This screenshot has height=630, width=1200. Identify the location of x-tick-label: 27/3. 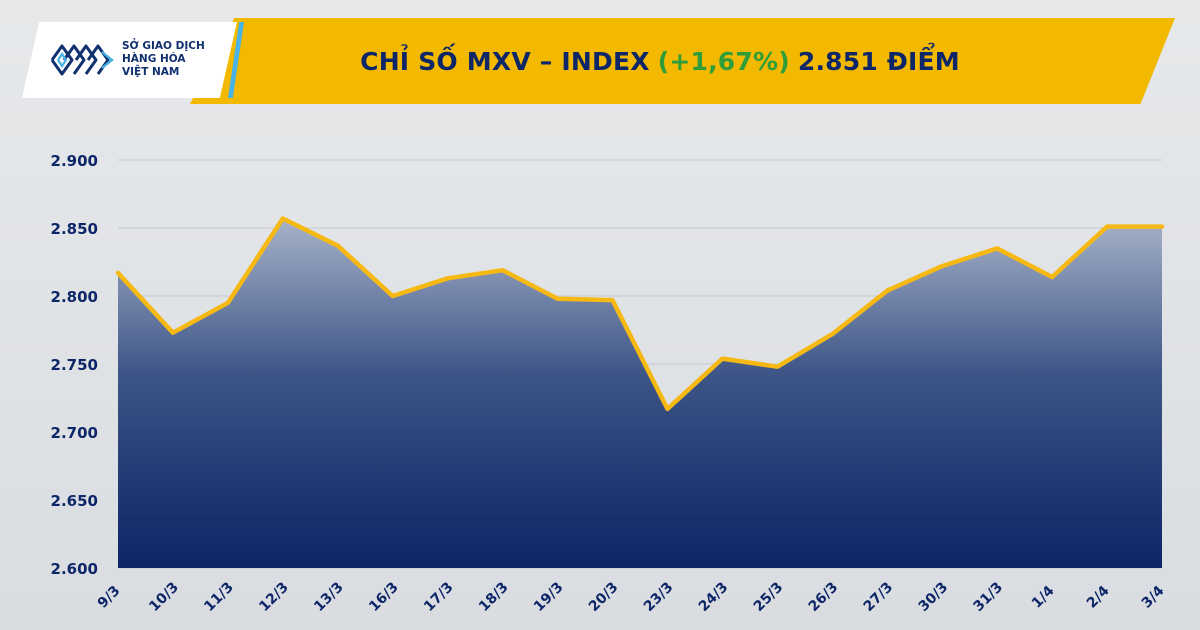
(879, 597).